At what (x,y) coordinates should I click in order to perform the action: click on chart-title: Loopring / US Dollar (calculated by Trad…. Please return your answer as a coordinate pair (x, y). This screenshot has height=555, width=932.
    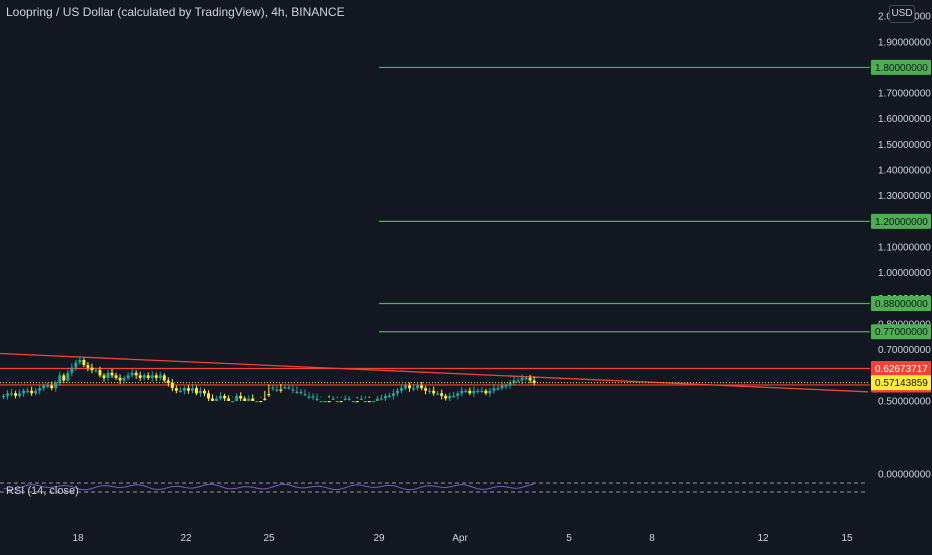
    Looking at the image, I should click on (175, 12).